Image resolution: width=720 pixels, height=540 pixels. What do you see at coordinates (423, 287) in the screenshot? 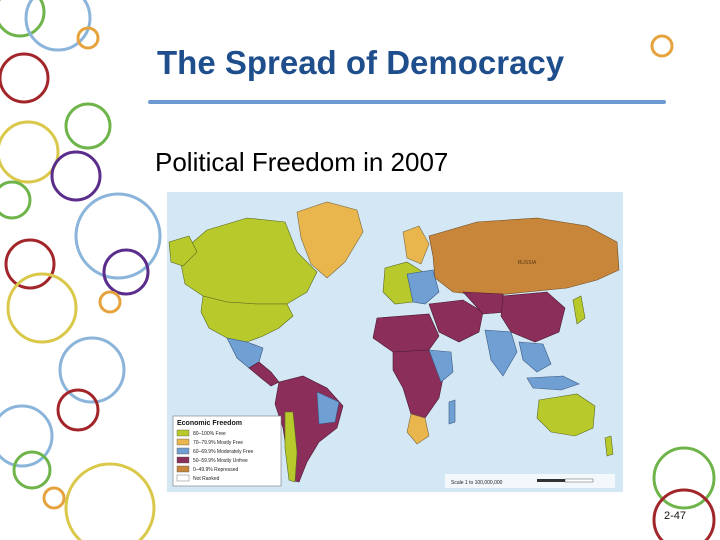
I see `region-europe-east` at bounding box center [423, 287].